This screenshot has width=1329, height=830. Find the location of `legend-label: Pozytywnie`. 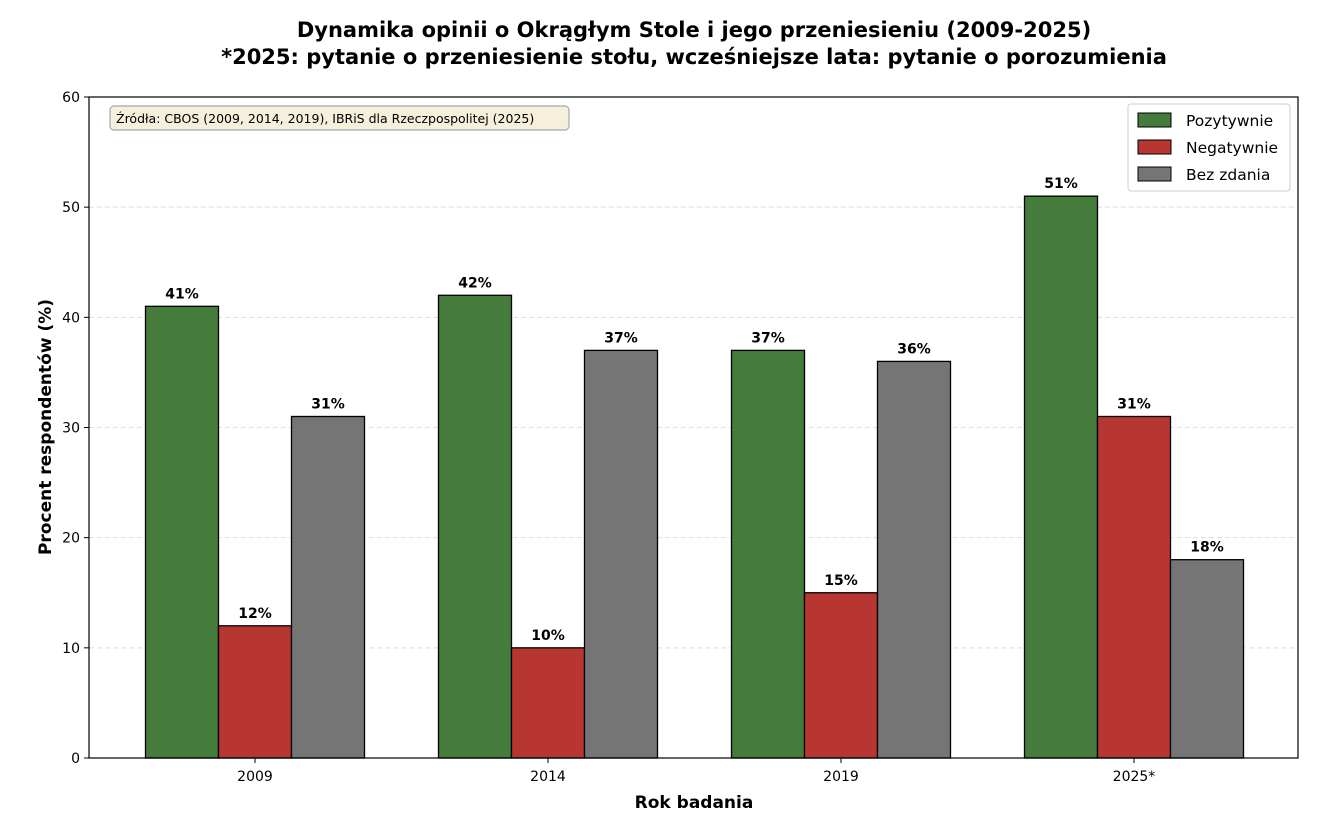

legend-label: Pozytywnie is located at coordinates (1229, 121).